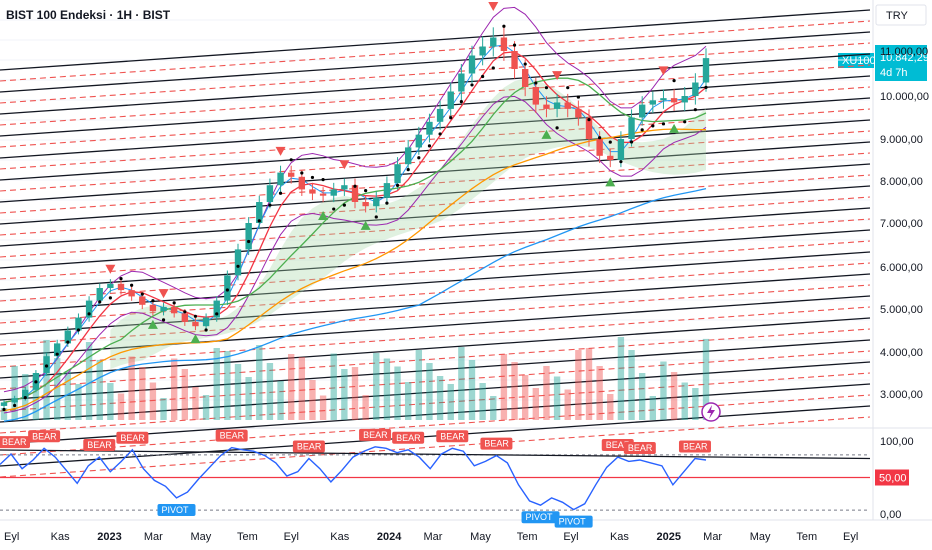 The image size is (932, 550). Describe the element at coordinates (88, 15) in the screenshot. I see `chart-title: BIST 100 Endeksi · 1H · BIST` at that location.